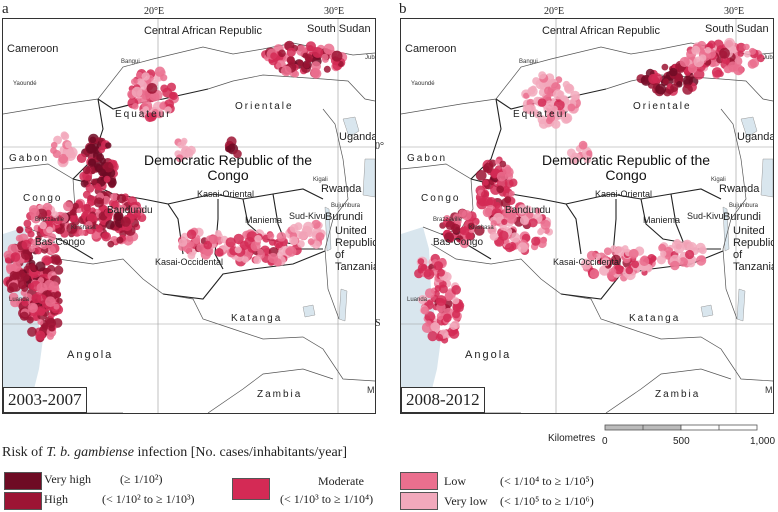  Describe the element at coordinates (143, 114) in the screenshot. I see `label-equateur: Equateur` at that location.